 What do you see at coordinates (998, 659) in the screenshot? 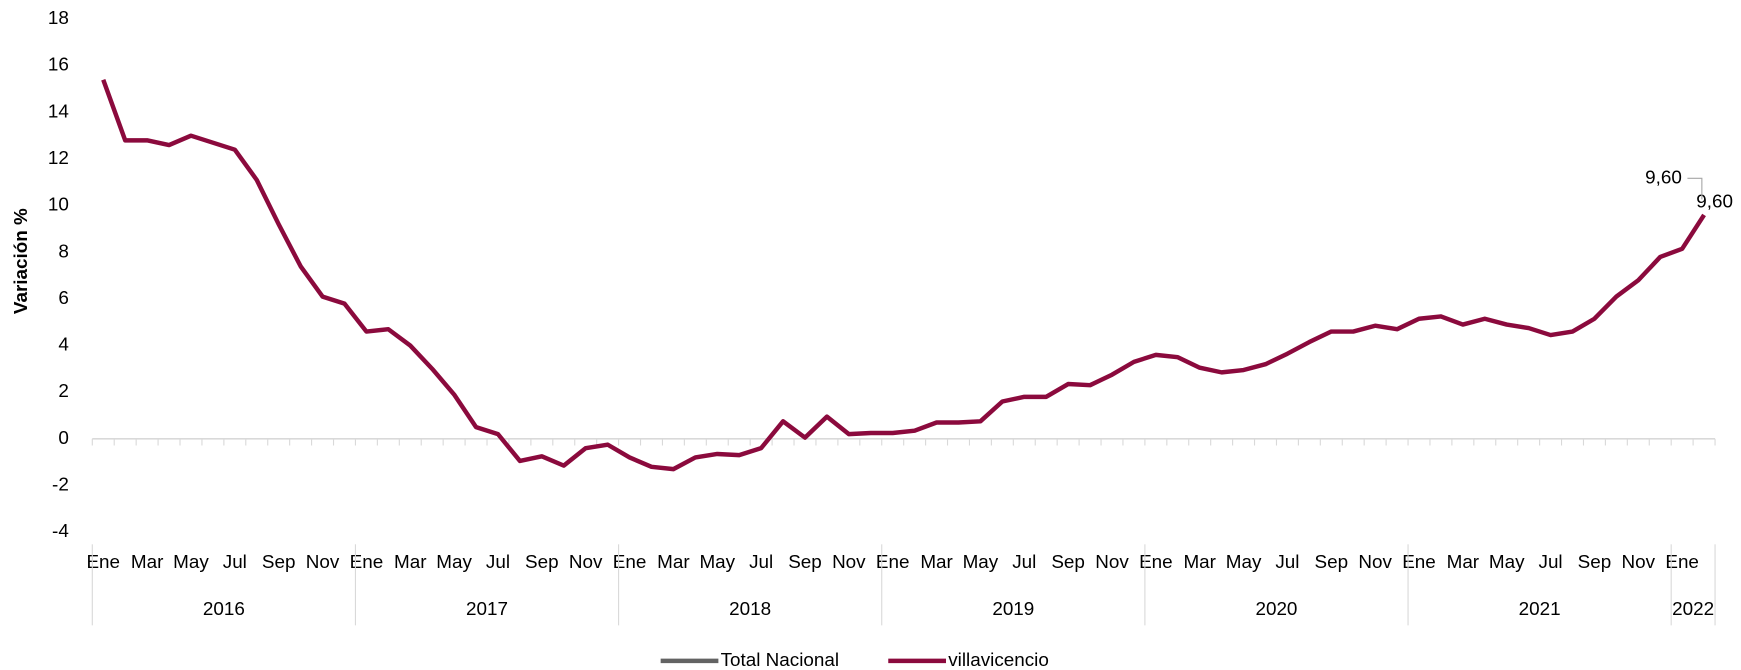
I see `legend-label: villavicencio` at bounding box center [998, 659].